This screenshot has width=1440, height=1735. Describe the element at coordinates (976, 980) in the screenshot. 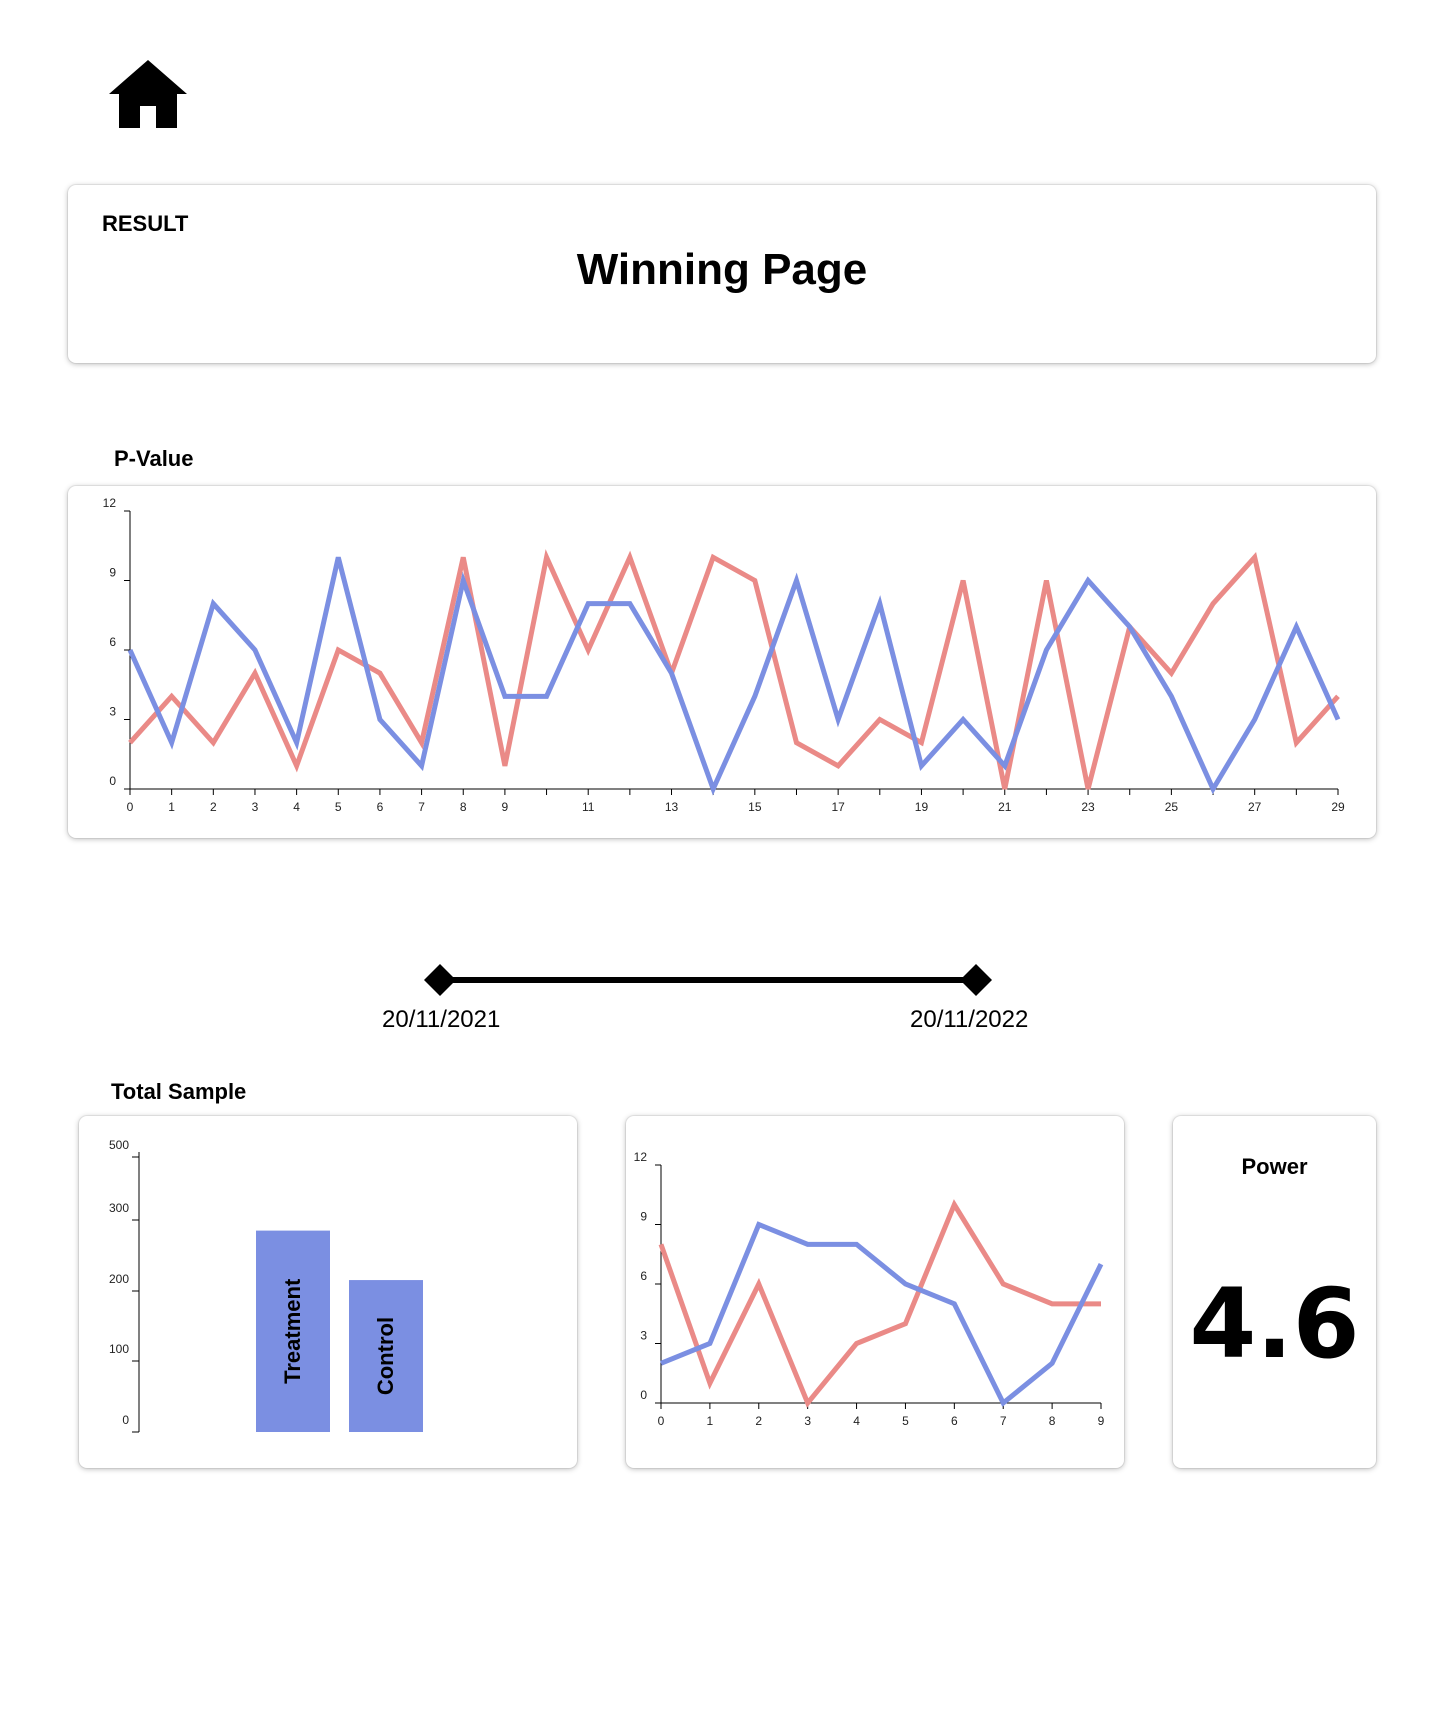

I see `slider-end-handle` at that location.